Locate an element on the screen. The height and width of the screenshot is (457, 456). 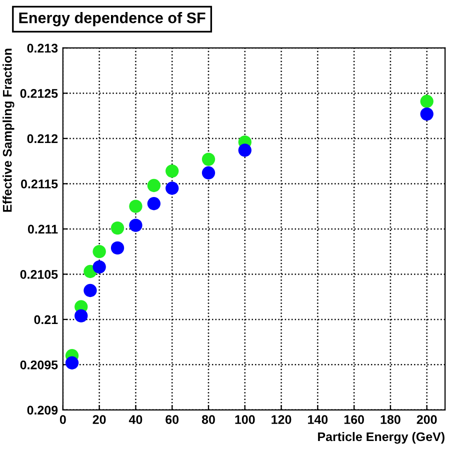
x-tick-label: 180 is located at coordinates (390, 419).